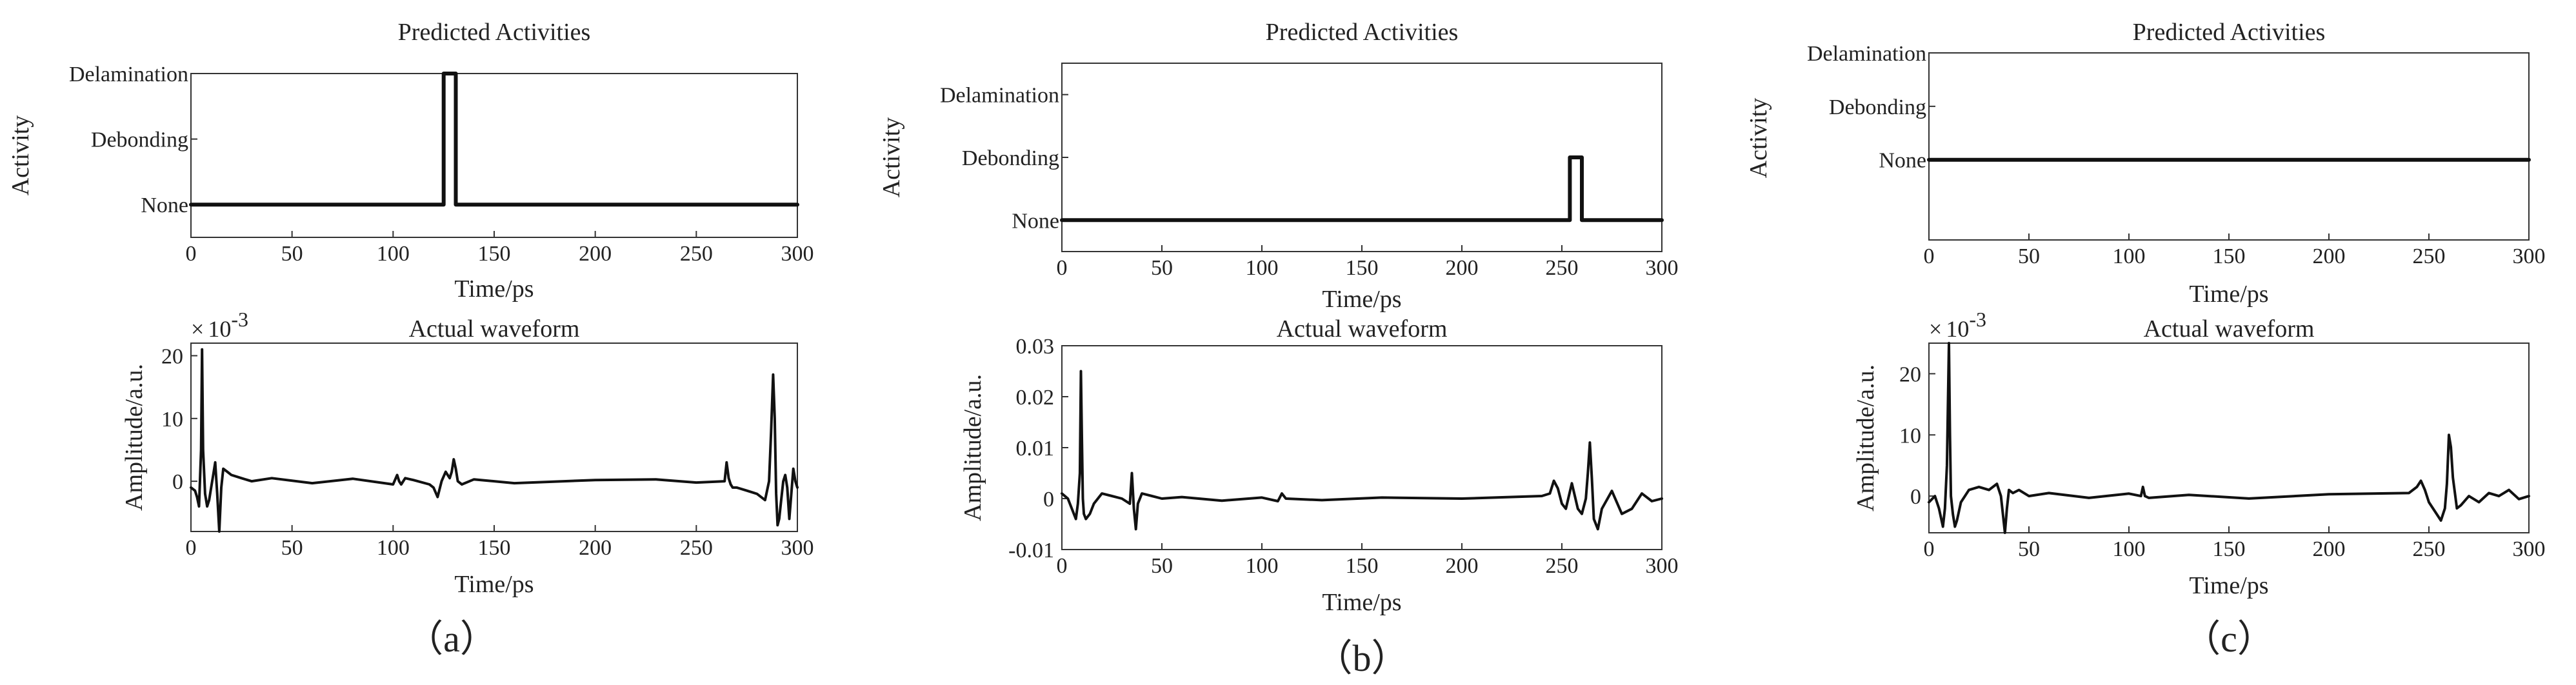 The height and width of the screenshot is (685, 2576). I want to click on panel-label-a: （a）, so click(451, 639).